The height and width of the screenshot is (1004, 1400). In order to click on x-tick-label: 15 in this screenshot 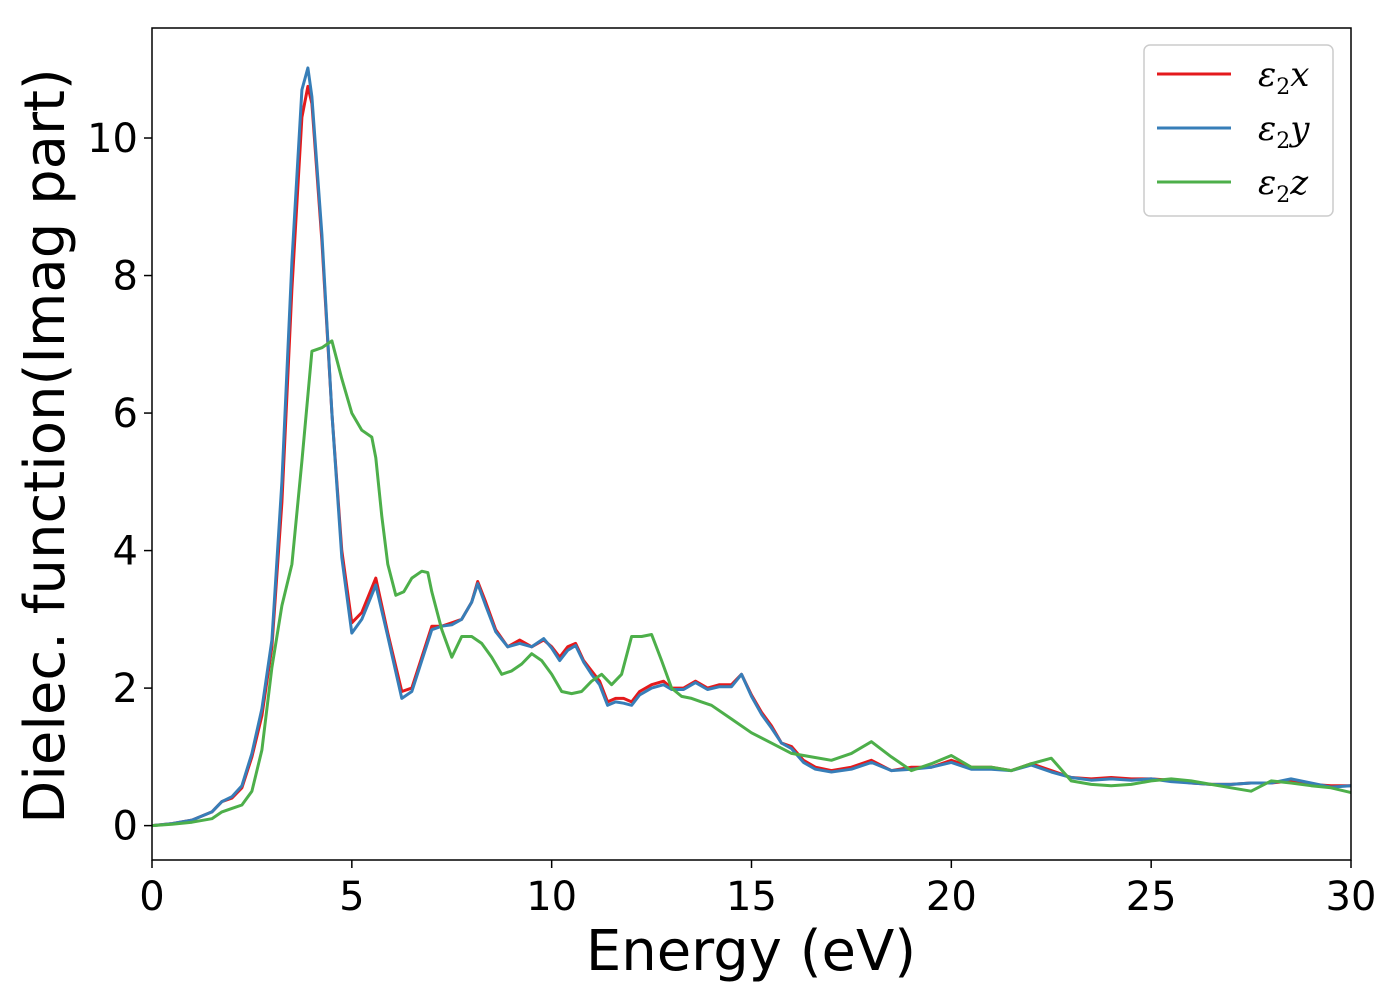, I will do `click(751, 897)`.